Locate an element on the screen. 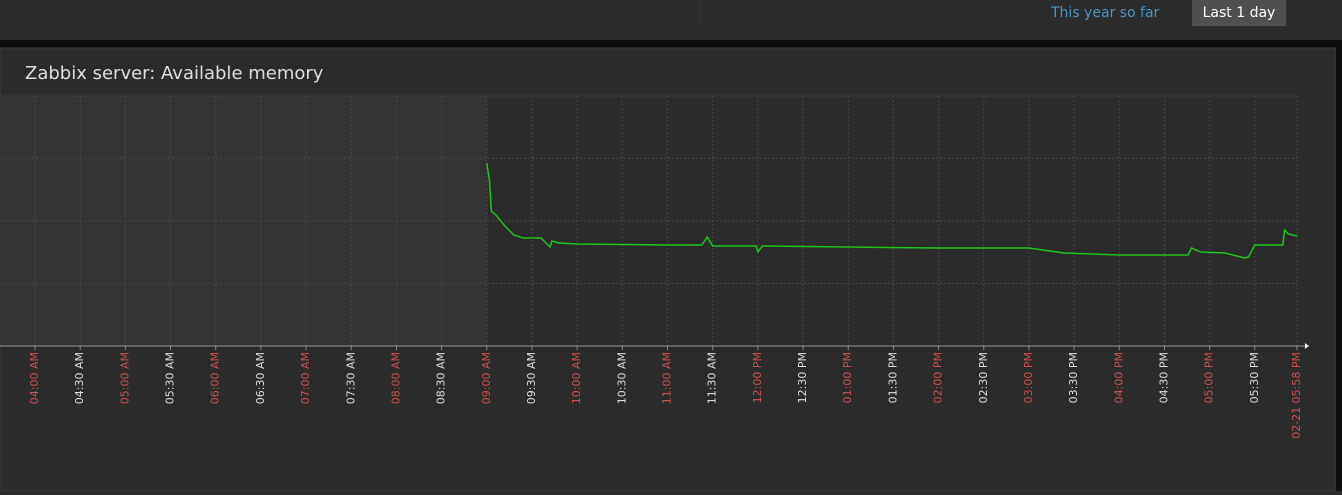 The image size is (1342, 495). separator is located at coordinates (671, 44).